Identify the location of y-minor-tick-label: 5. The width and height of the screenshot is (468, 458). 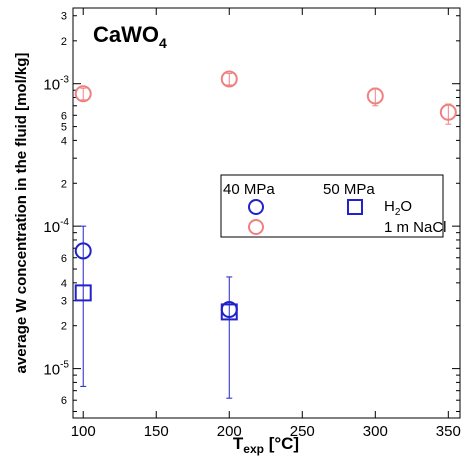
(64, 128).